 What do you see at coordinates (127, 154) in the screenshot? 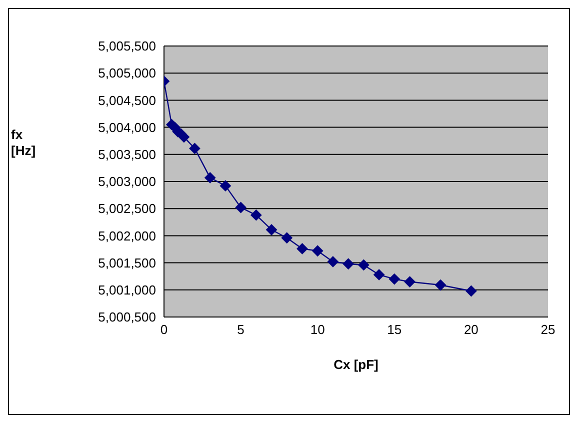
I see `y-tick-label: 5,003,500` at bounding box center [127, 154].